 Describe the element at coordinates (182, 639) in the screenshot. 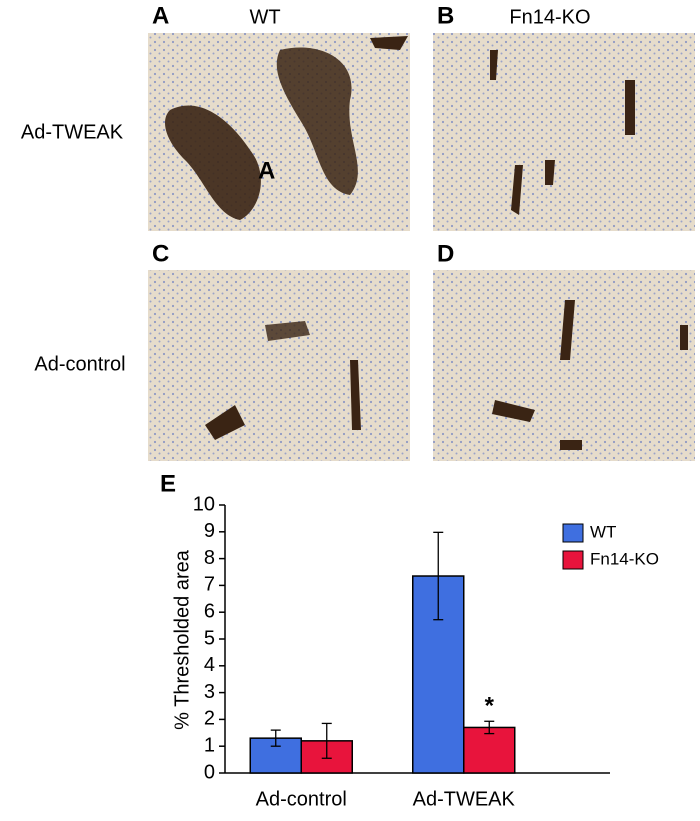

I see `y-axis-label: % Thresholded area` at that location.